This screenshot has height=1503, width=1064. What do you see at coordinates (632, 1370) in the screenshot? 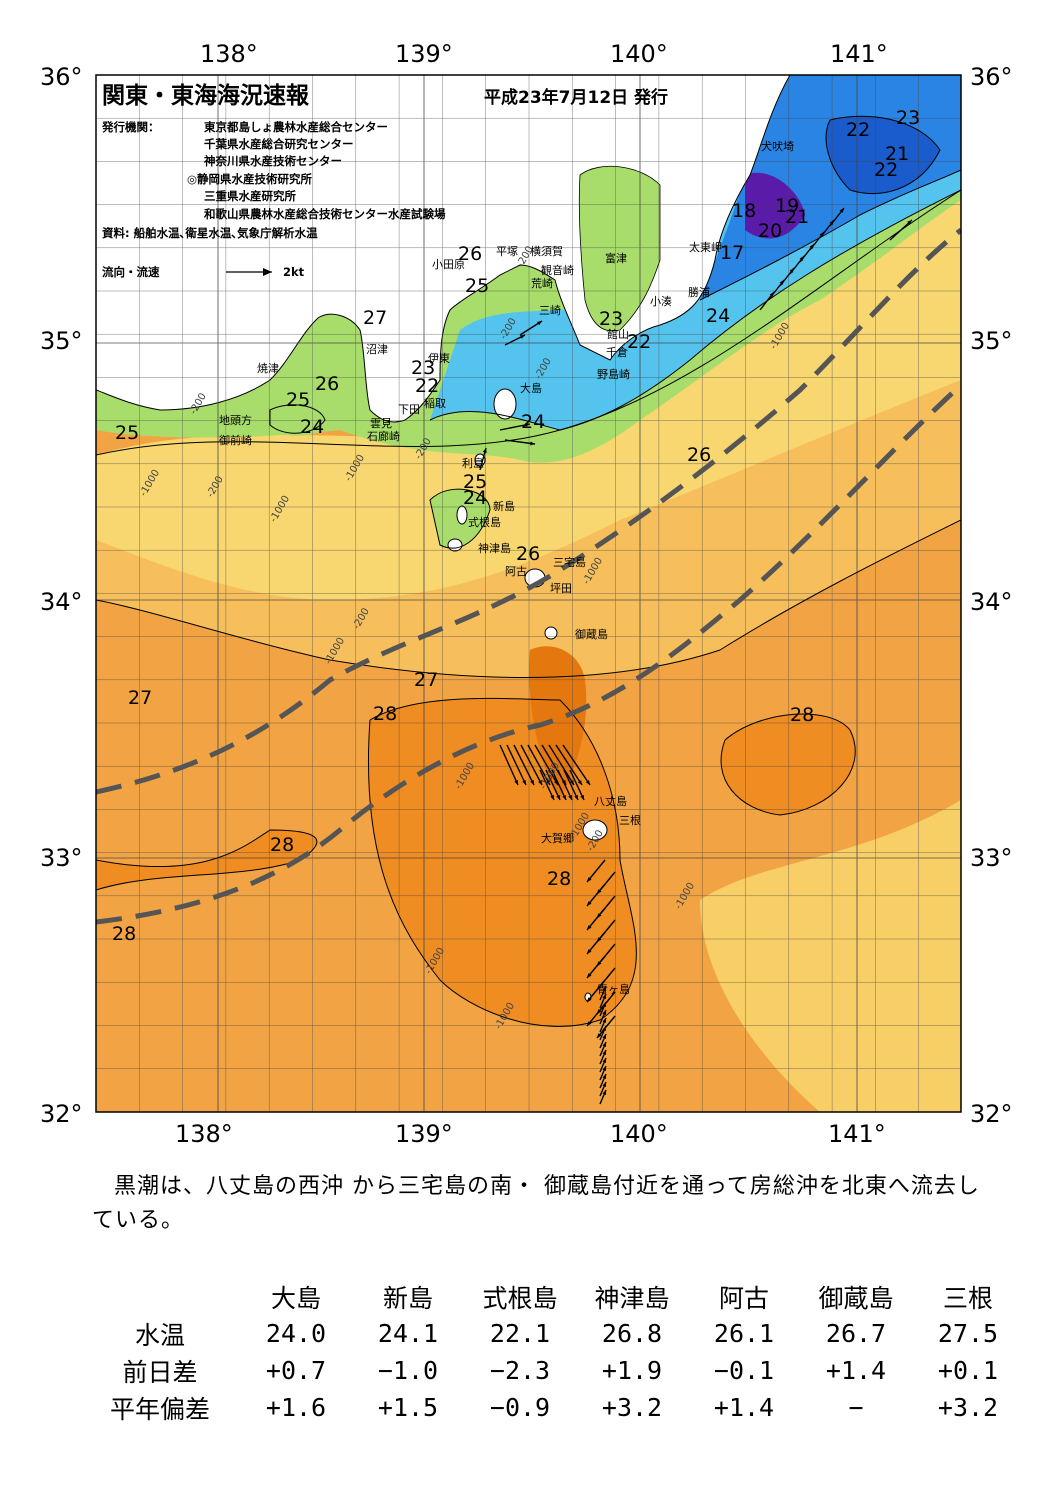
I see `cell: +1.9` at bounding box center [632, 1370].